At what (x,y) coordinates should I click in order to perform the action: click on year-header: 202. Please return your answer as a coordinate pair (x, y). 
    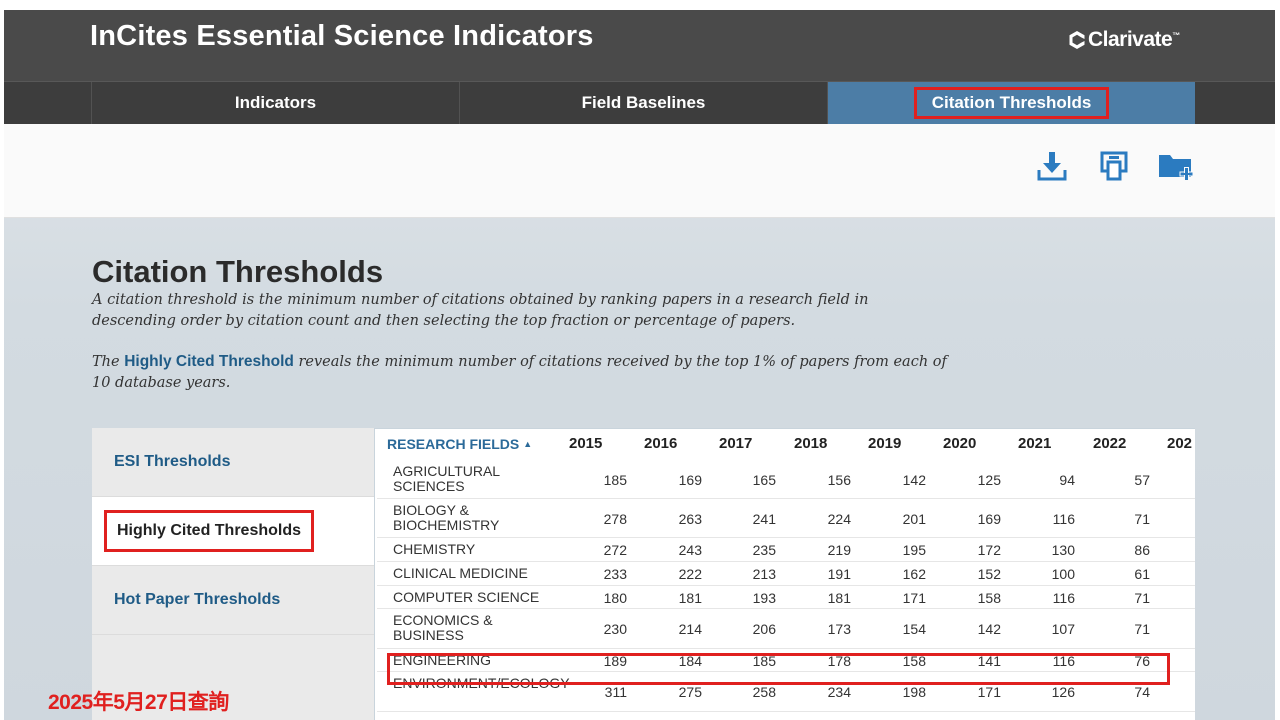
    Looking at the image, I should click on (1180, 443).